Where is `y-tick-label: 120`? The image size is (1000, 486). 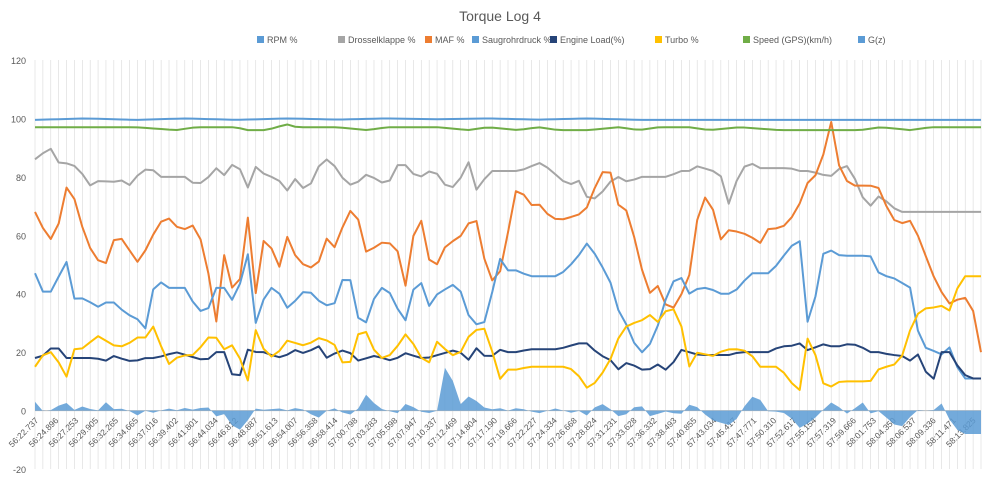 y-tick-label: 120 is located at coordinates (18, 61).